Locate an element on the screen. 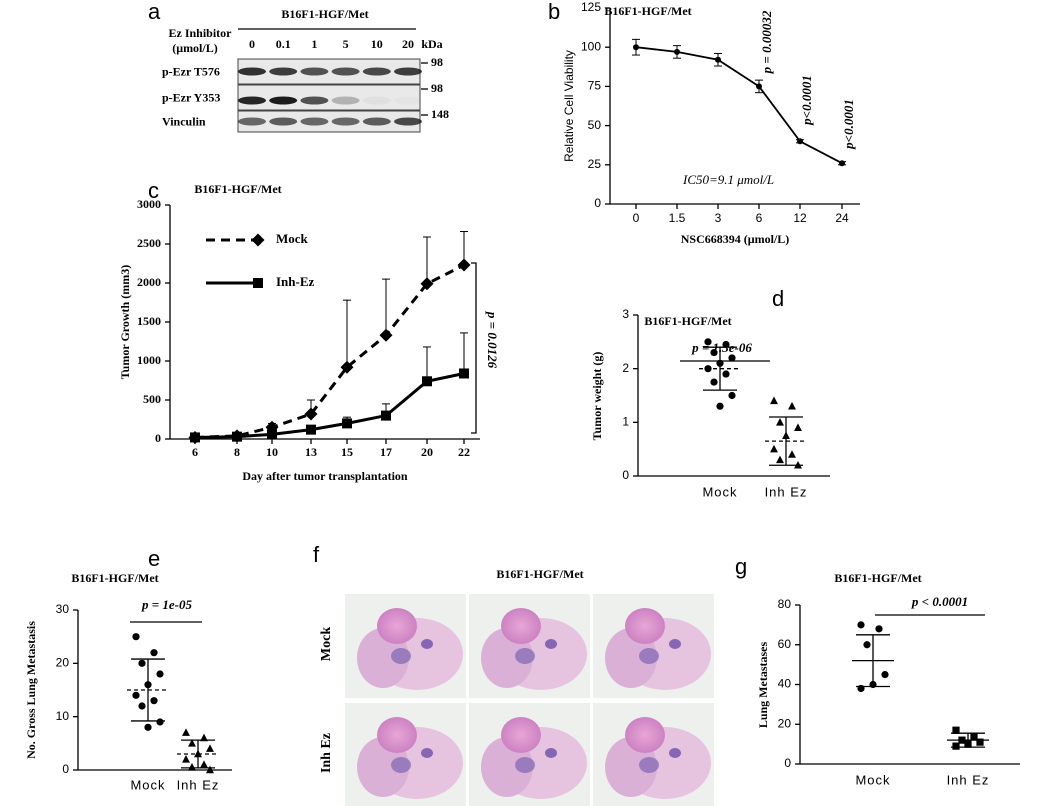  annotation: p = 1.3e-06 is located at coordinates (721, 347).